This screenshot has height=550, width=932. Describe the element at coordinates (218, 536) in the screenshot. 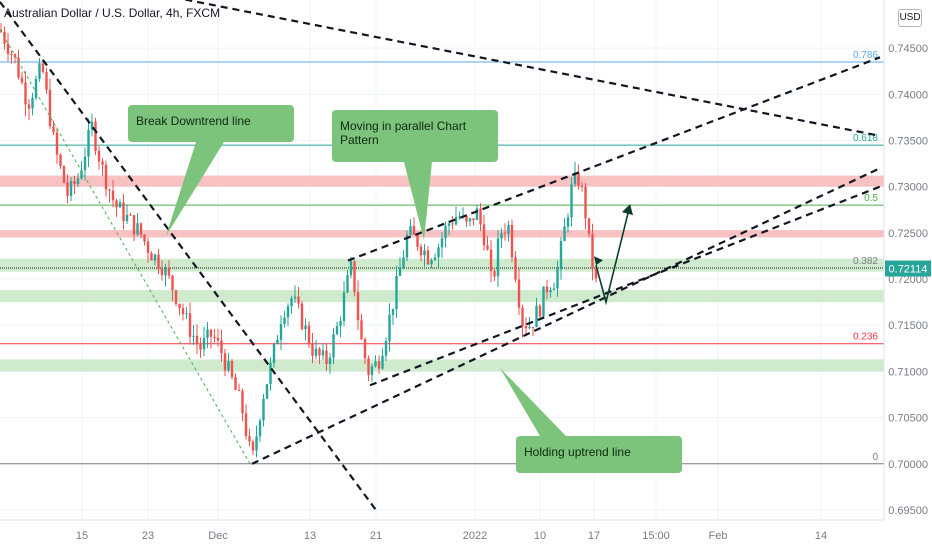

I see `time-tick-label: Dec` at that location.